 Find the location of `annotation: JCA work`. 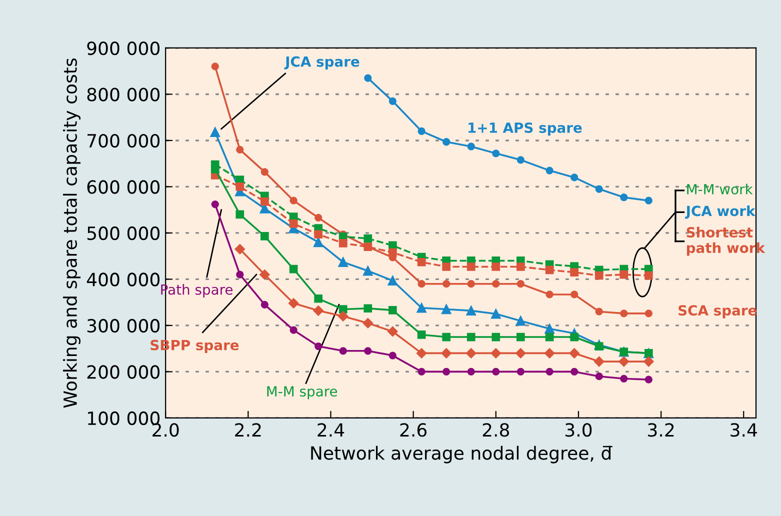

annotation: JCA work is located at coordinates (720, 212).